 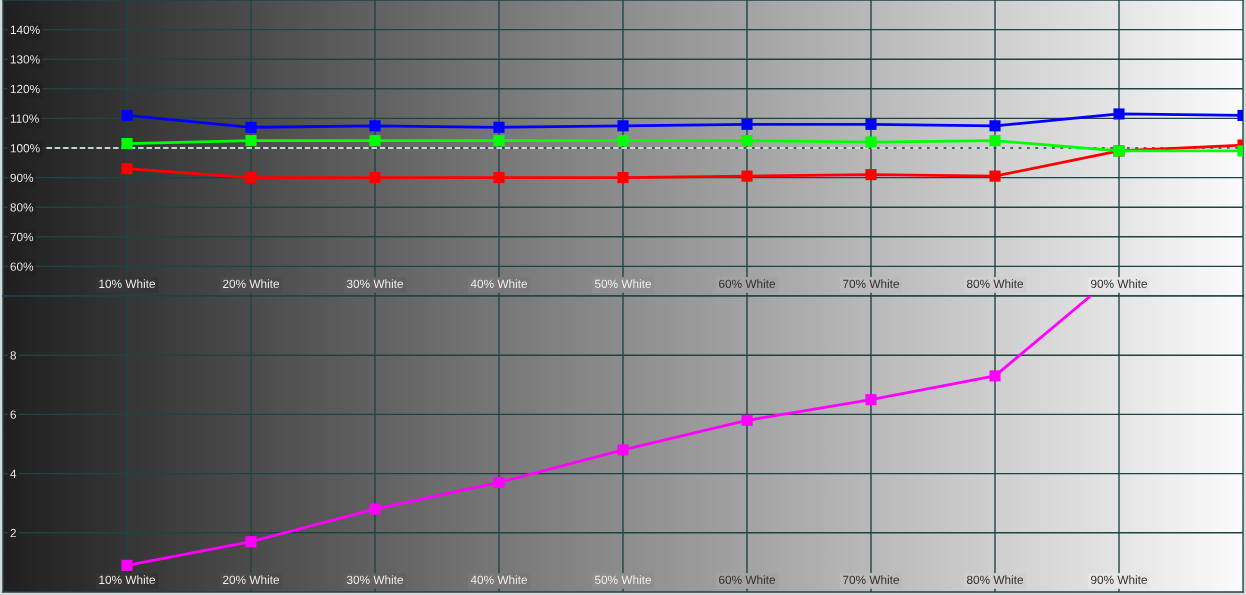 I want to click on y-tick-label: 8, so click(x=13, y=355).